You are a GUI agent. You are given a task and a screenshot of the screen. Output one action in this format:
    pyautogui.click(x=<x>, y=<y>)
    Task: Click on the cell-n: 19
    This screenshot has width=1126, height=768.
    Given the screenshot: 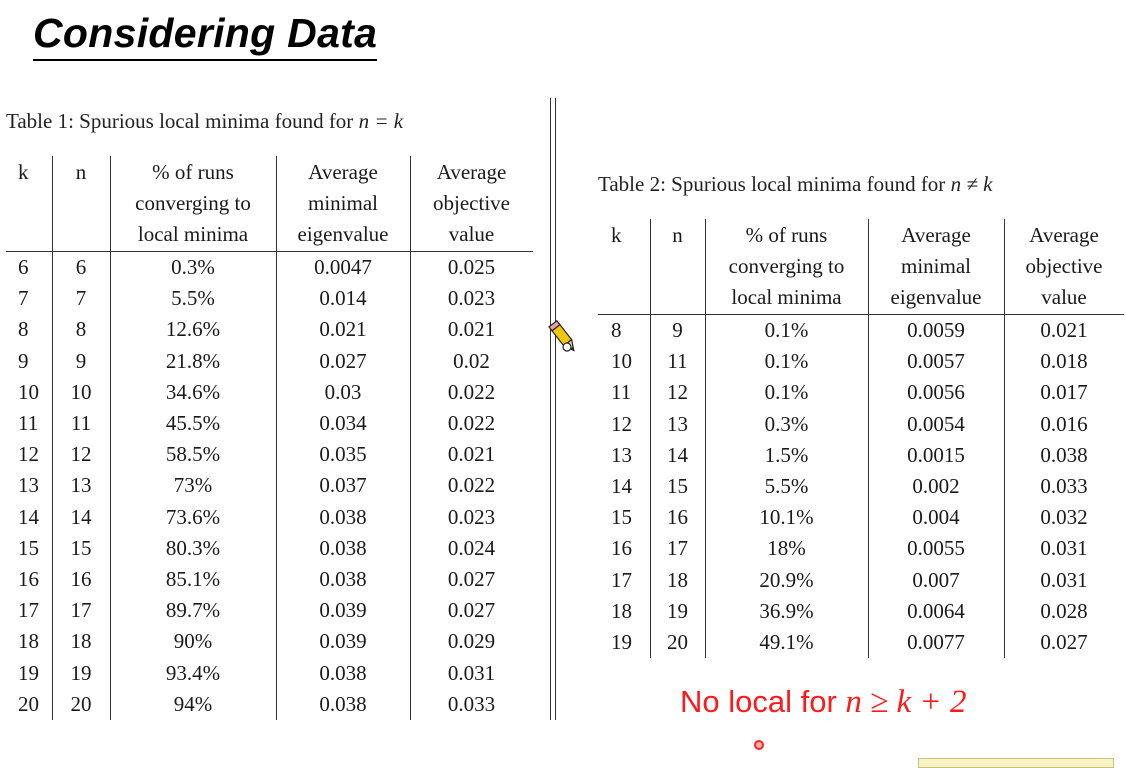 What is the action you would take?
    pyautogui.click(x=678, y=611)
    